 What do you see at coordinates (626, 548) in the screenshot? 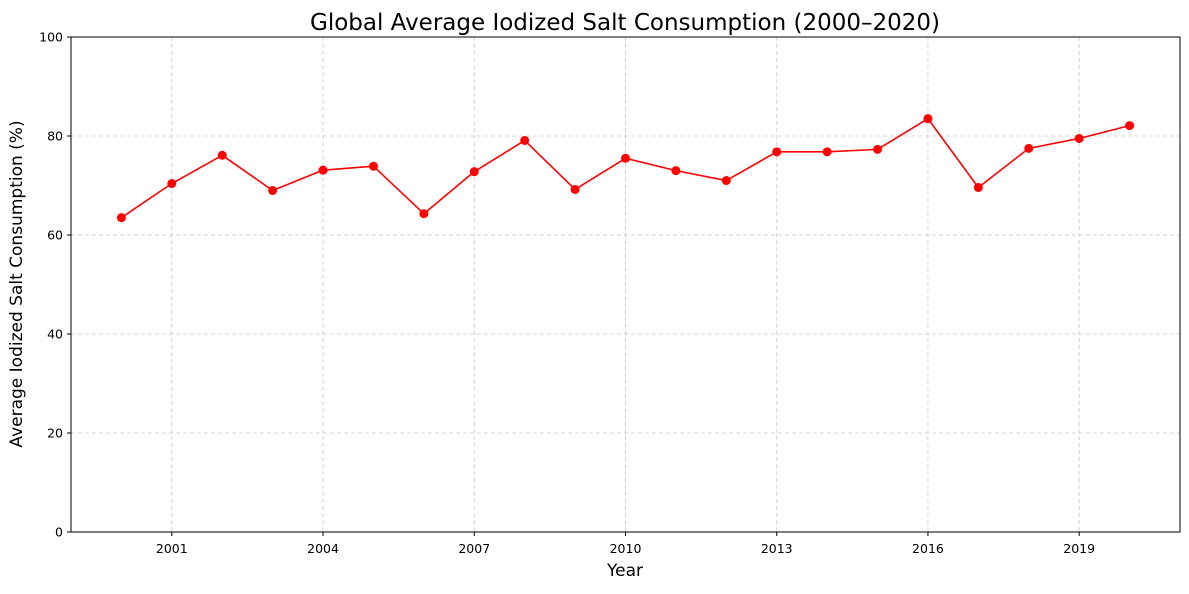
I see `x-tick-label: 2010` at bounding box center [626, 548].